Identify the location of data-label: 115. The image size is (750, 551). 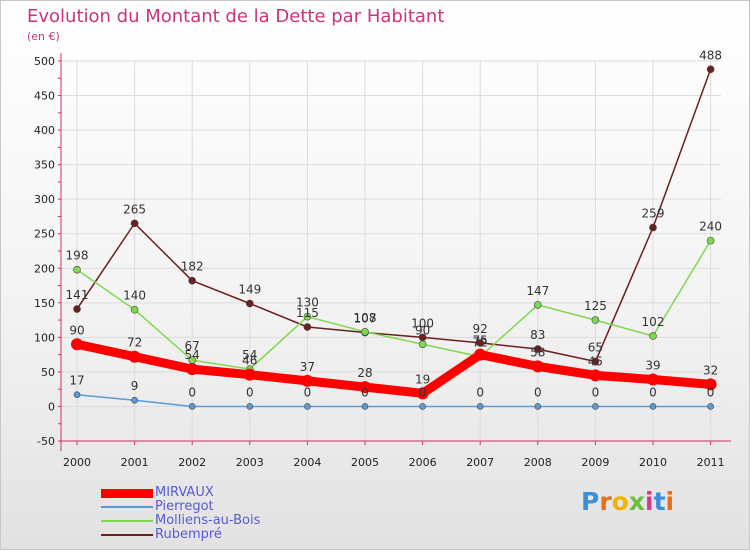
(307, 313).